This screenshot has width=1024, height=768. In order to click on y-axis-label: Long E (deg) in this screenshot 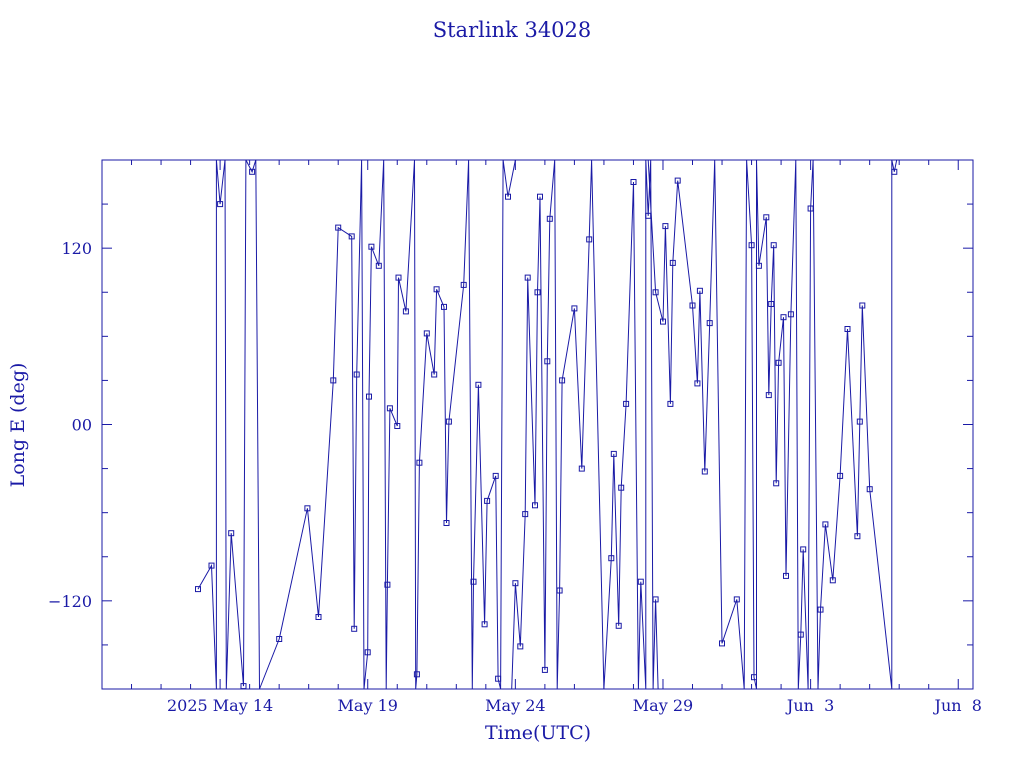, I will do `click(18, 425)`.